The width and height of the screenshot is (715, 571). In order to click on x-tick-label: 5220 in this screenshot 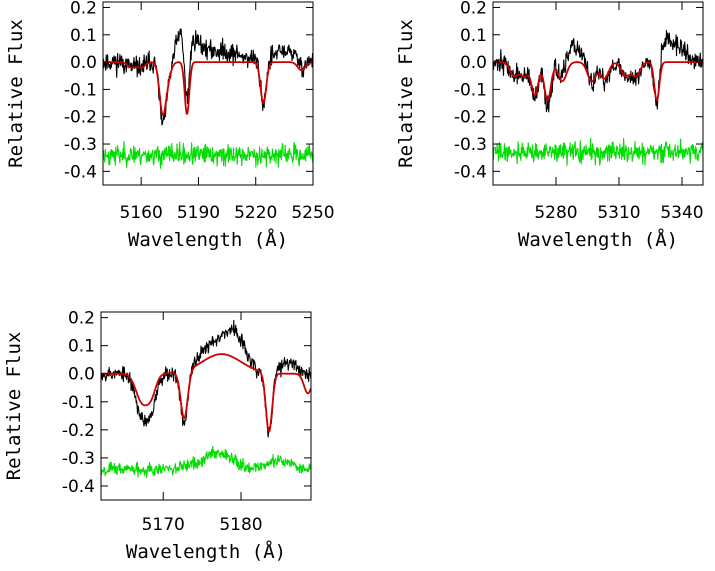, I will do `click(255, 213)`.